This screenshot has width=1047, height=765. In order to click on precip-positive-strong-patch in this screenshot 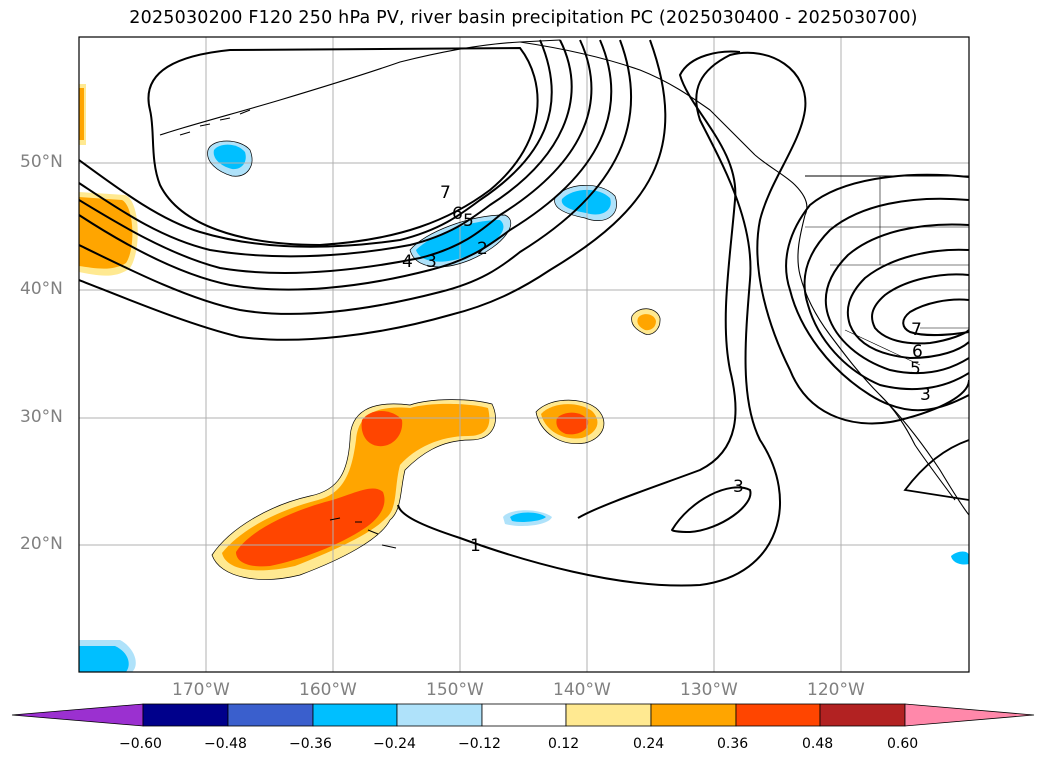, I will do `click(382, 428)`.